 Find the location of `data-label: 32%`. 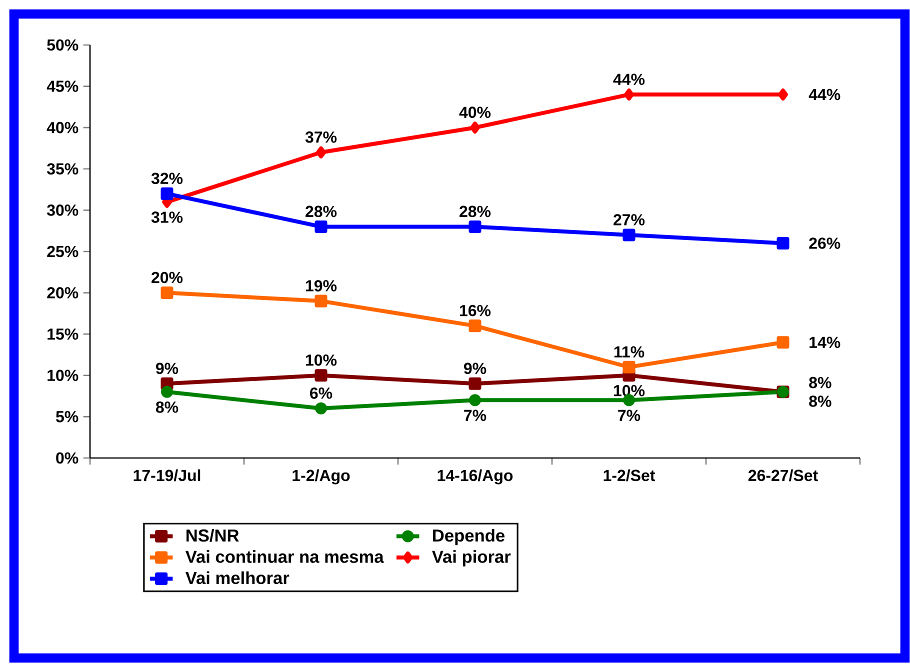

data-label: 32% is located at coordinates (167, 178).